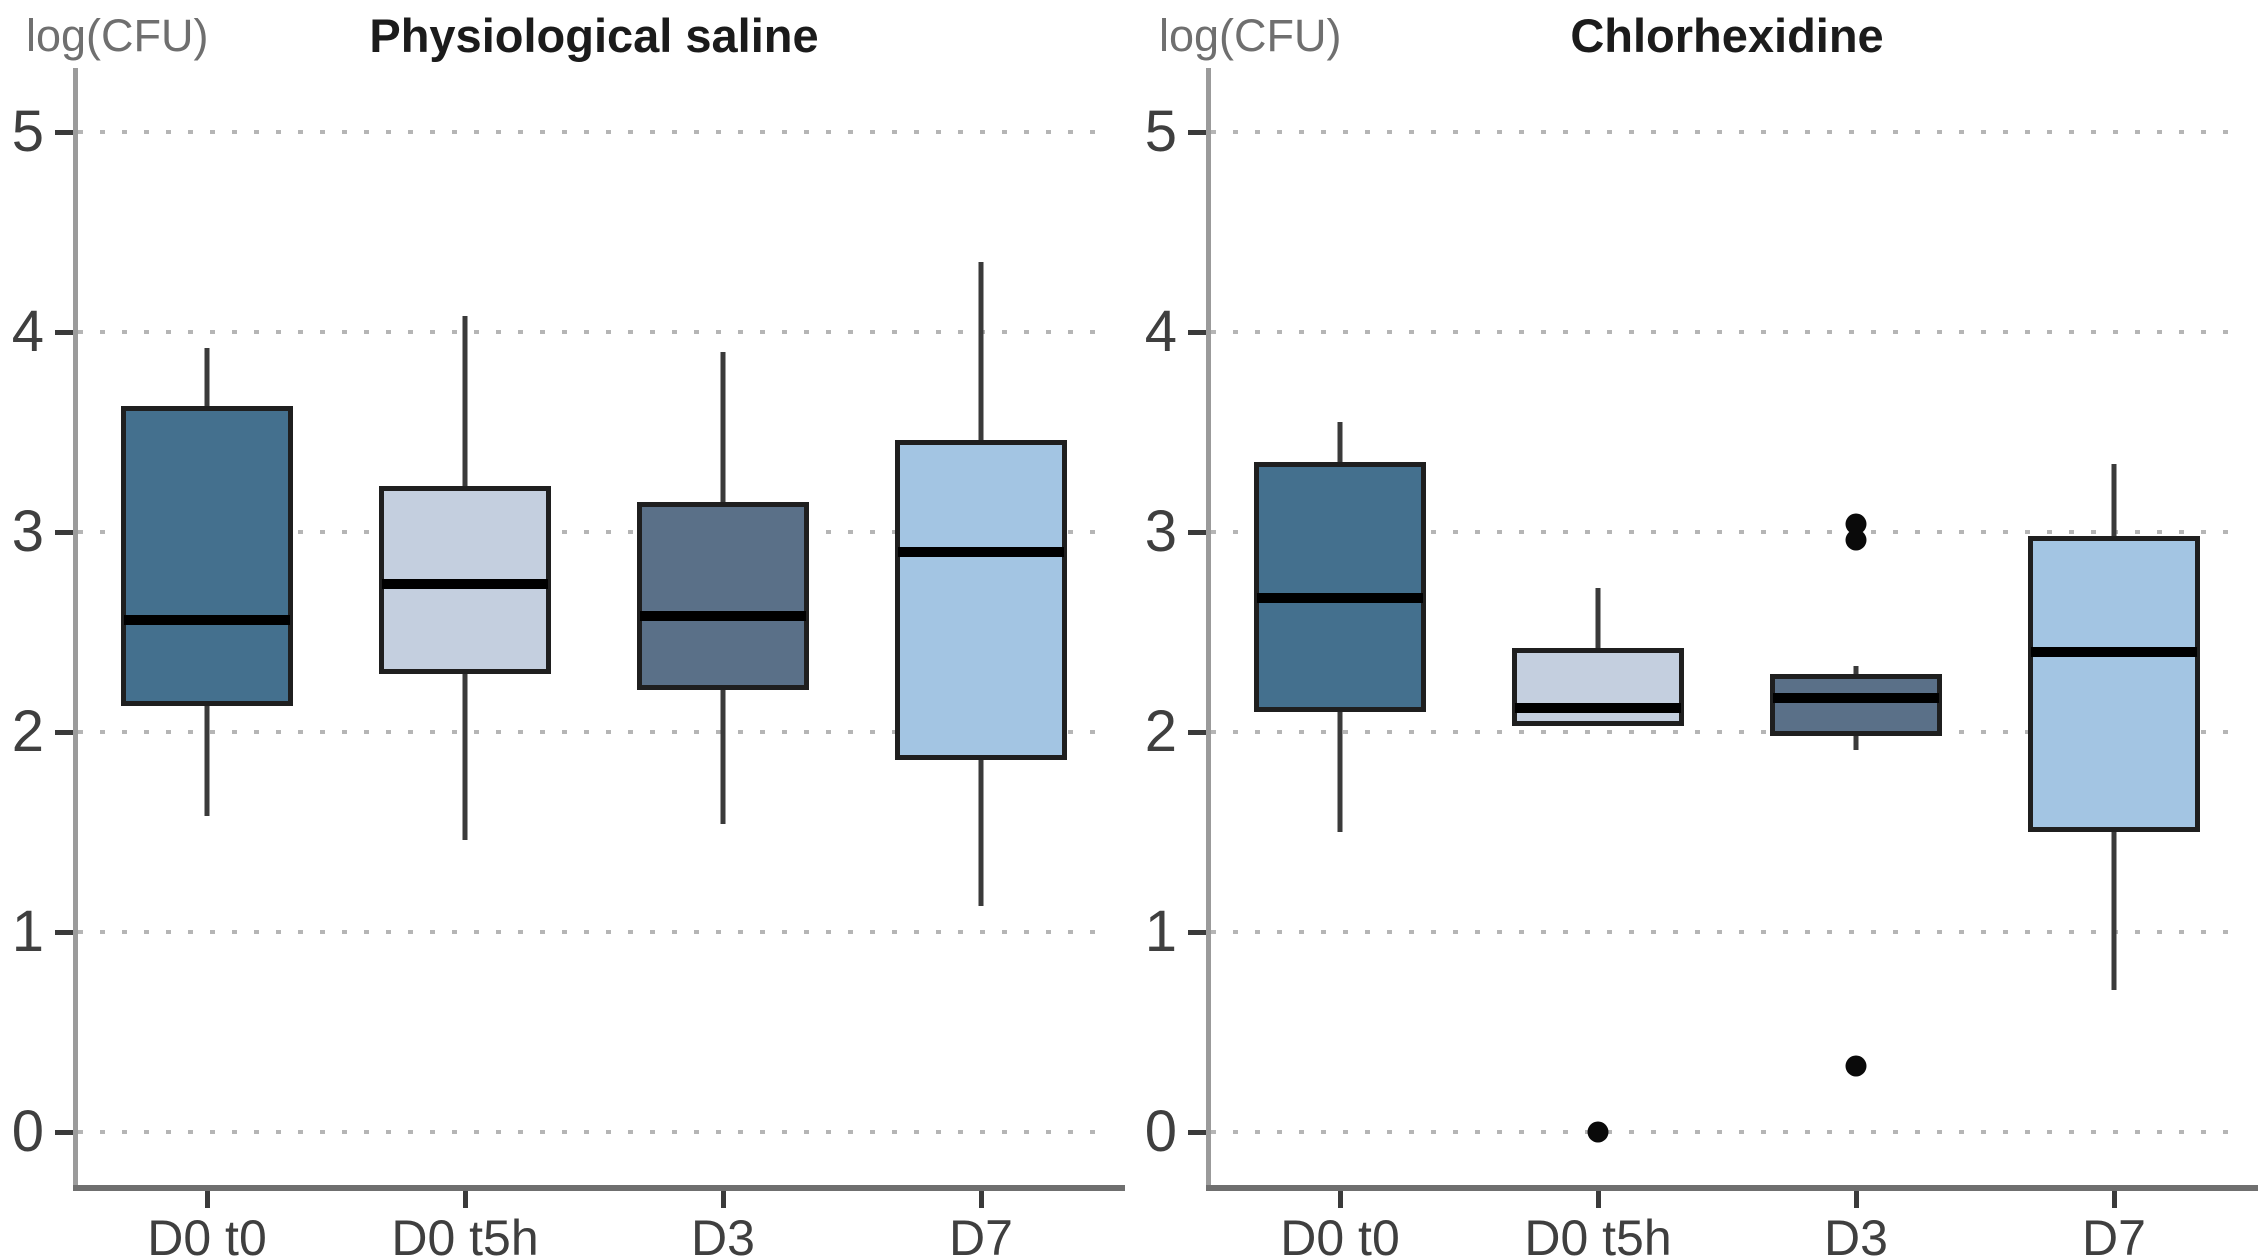 The width and height of the screenshot is (2265, 1258). What do you see at coordinates (594, 35) in the screenshot?
I see `panel-title: Physiological saline` at bounding box center [594, 35].